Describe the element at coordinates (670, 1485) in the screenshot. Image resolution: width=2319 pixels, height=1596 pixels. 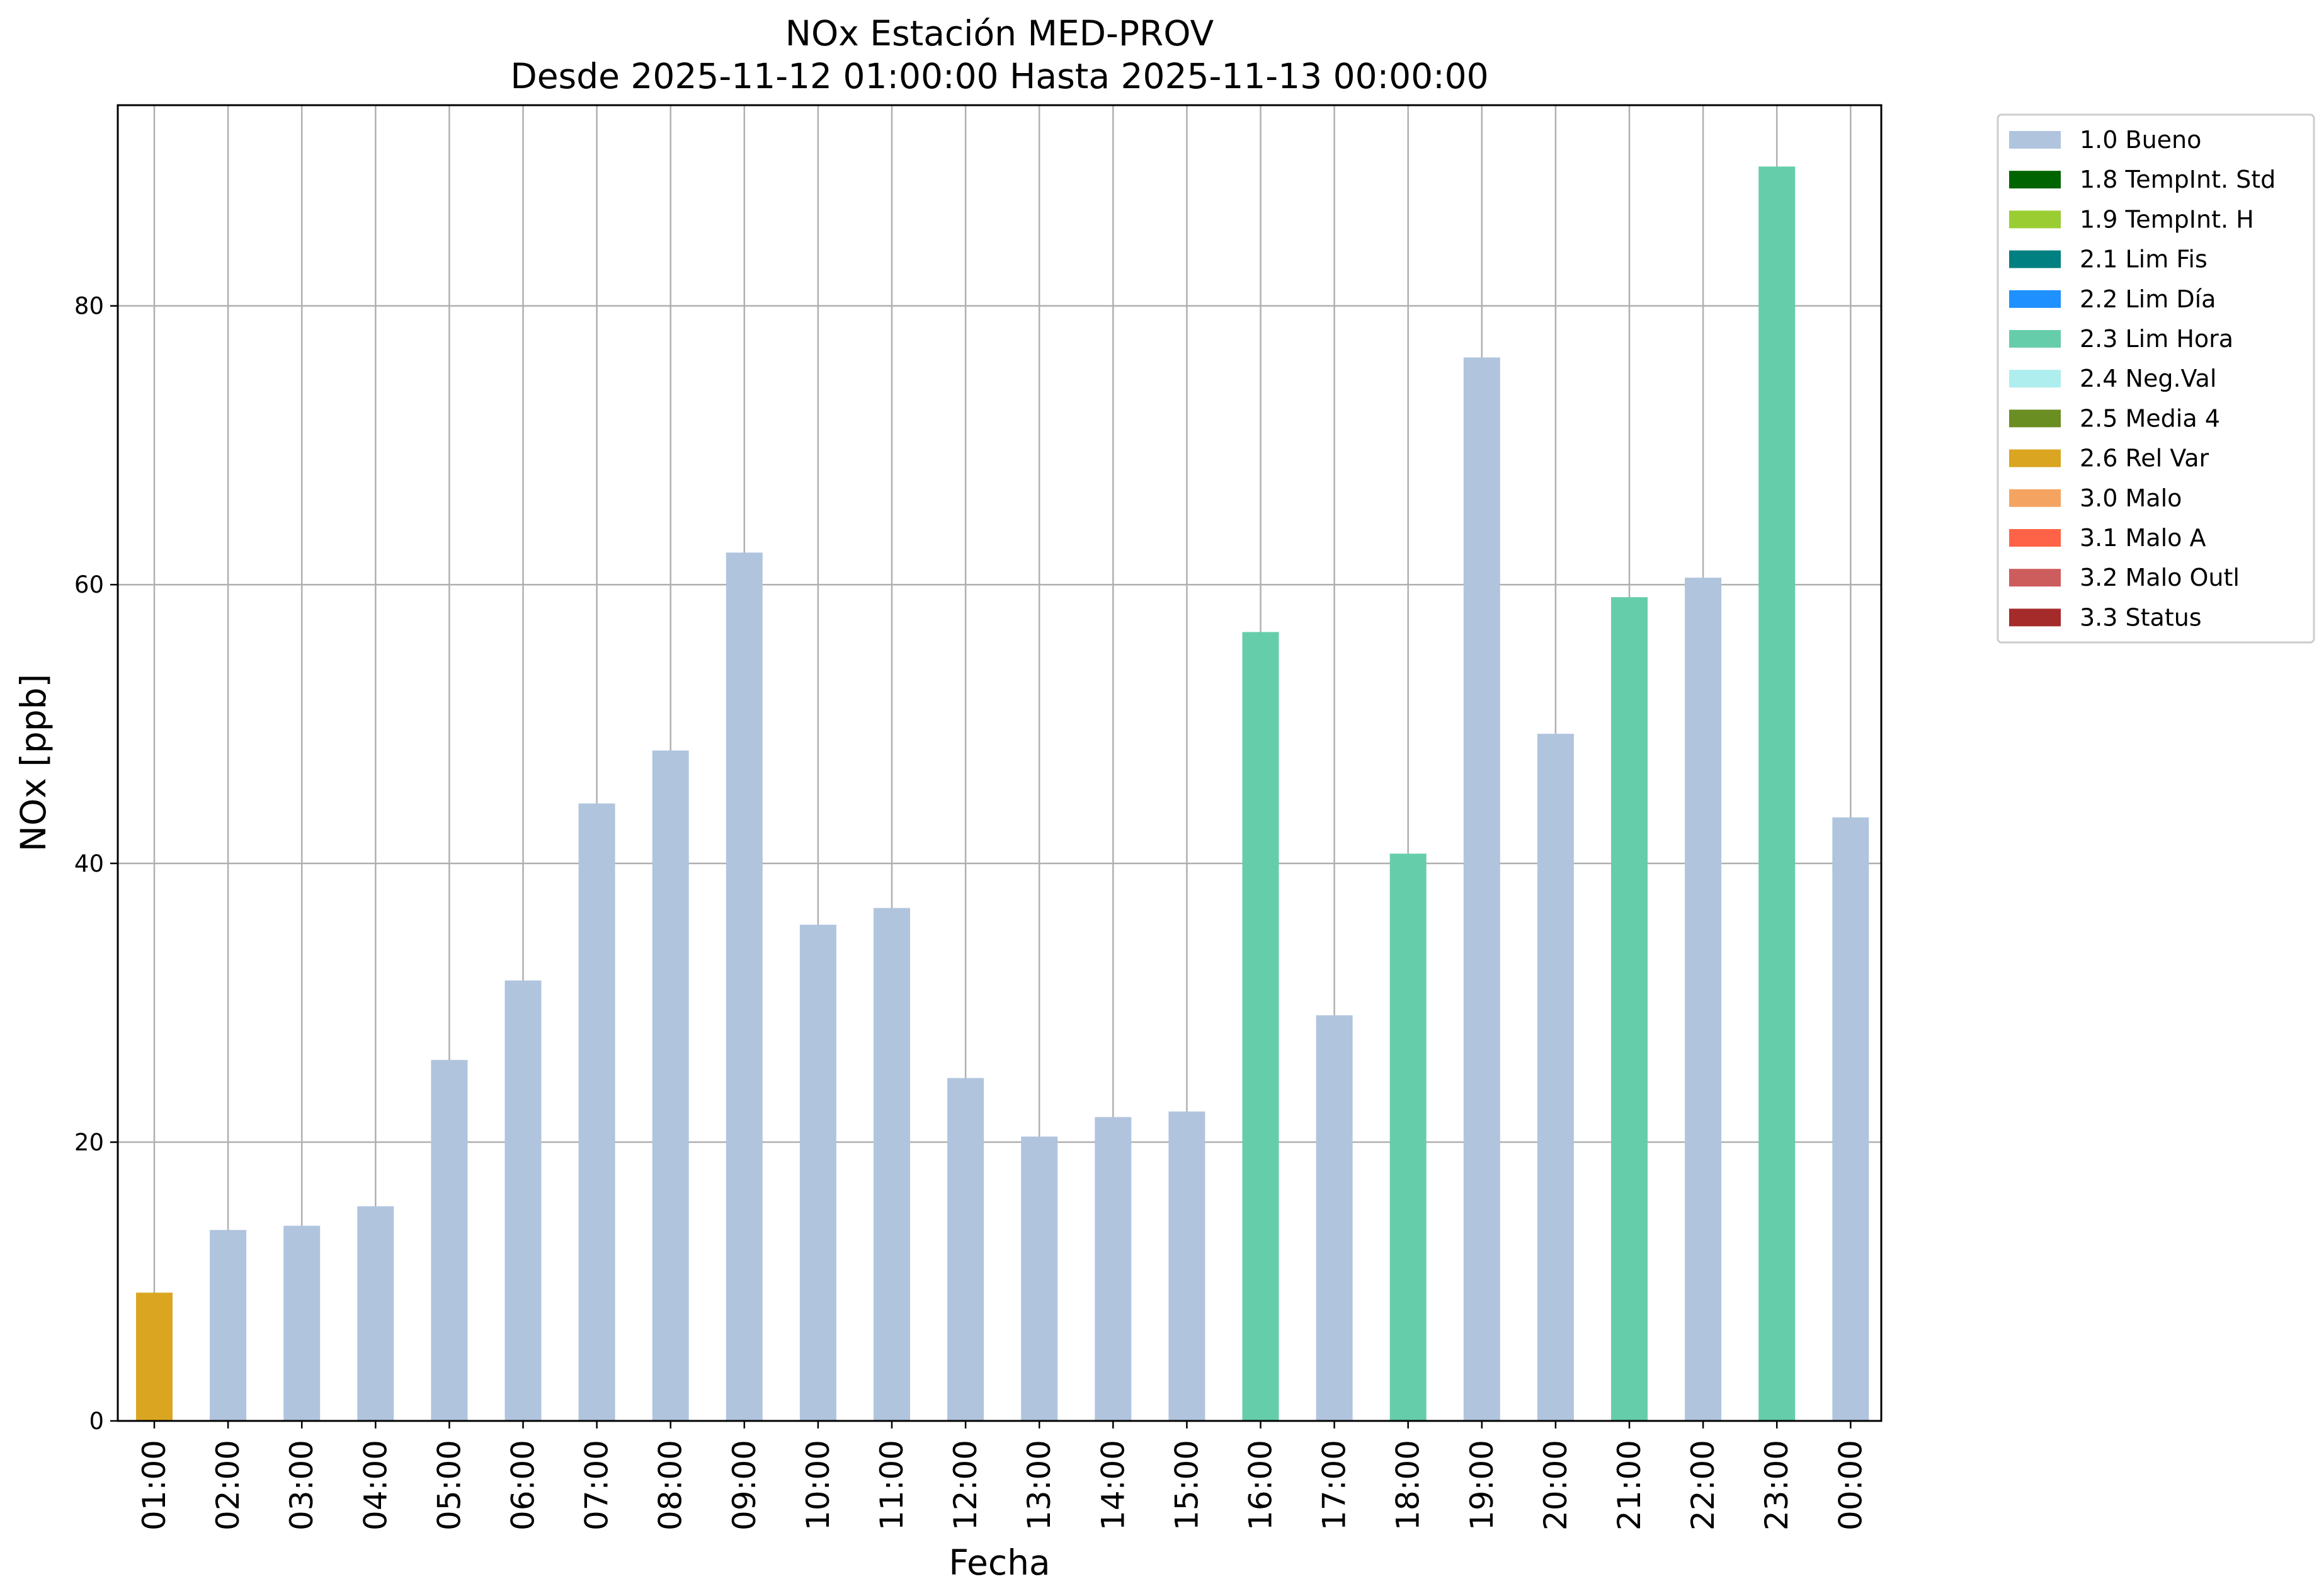
I see `x-tick-label: 08:00` at that location.